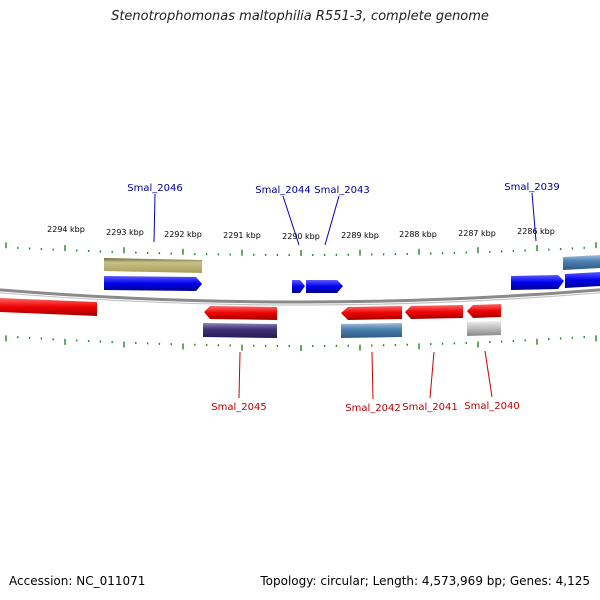 Image resolution: width=600 pixels, height=600 pixels. Describe the element at coordinates (531, 187) in the screenshot. I see `gene-label-smal-2039: Smal_2039` at that location.